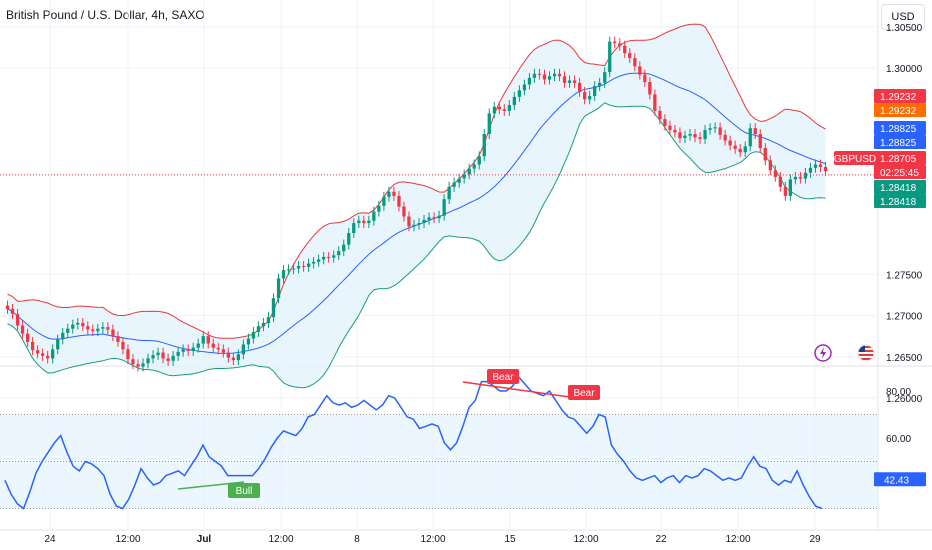 The height and width of the screenshot is (550, 932). I want to click on bear-label-1-text: Bear, so click(503, 377).